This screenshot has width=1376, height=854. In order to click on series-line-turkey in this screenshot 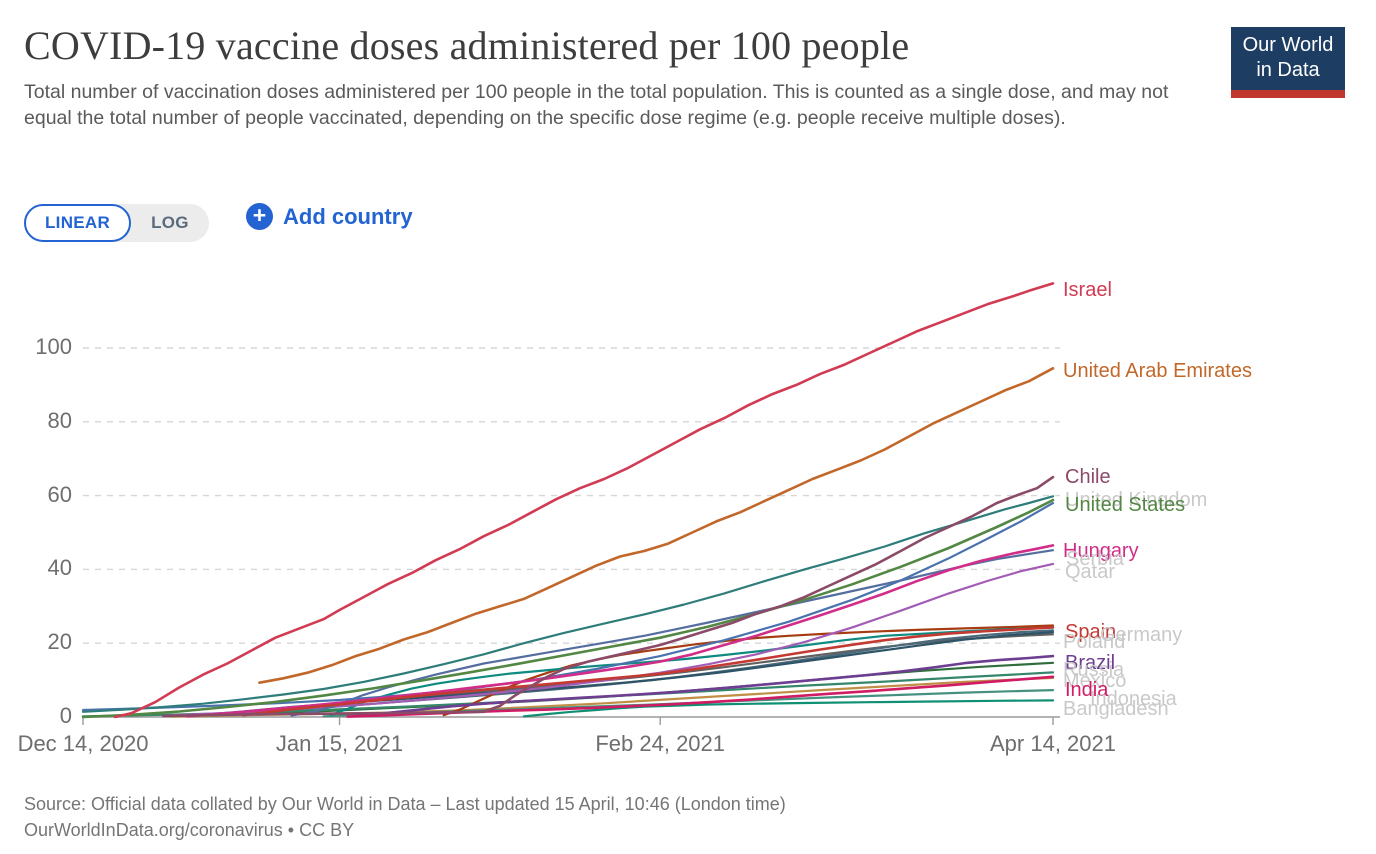, I will do `click(692, 671)`.